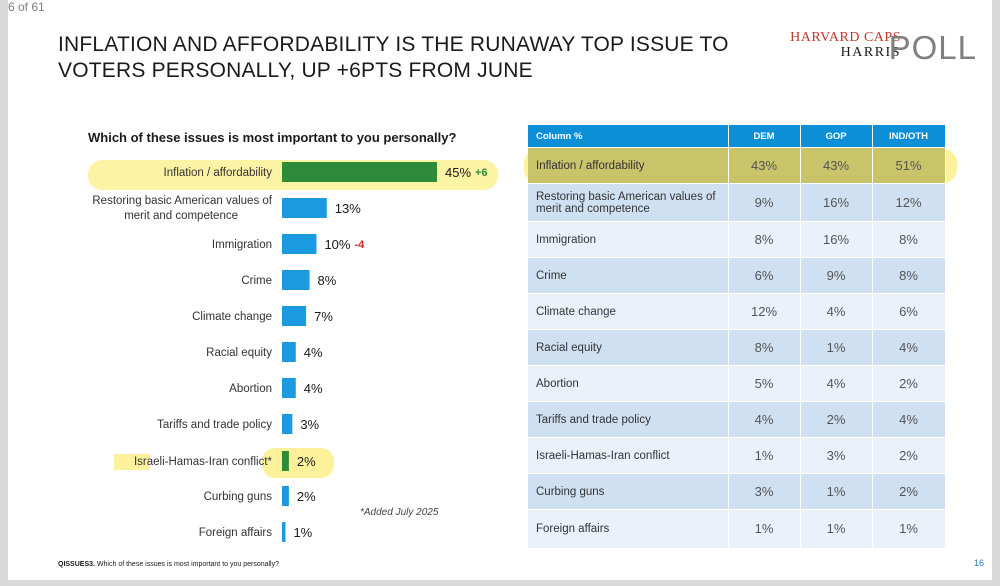 The image size is (1000, 586). I want to click on table-row: Immigration 8% 16% 8%, so click(737, 239).